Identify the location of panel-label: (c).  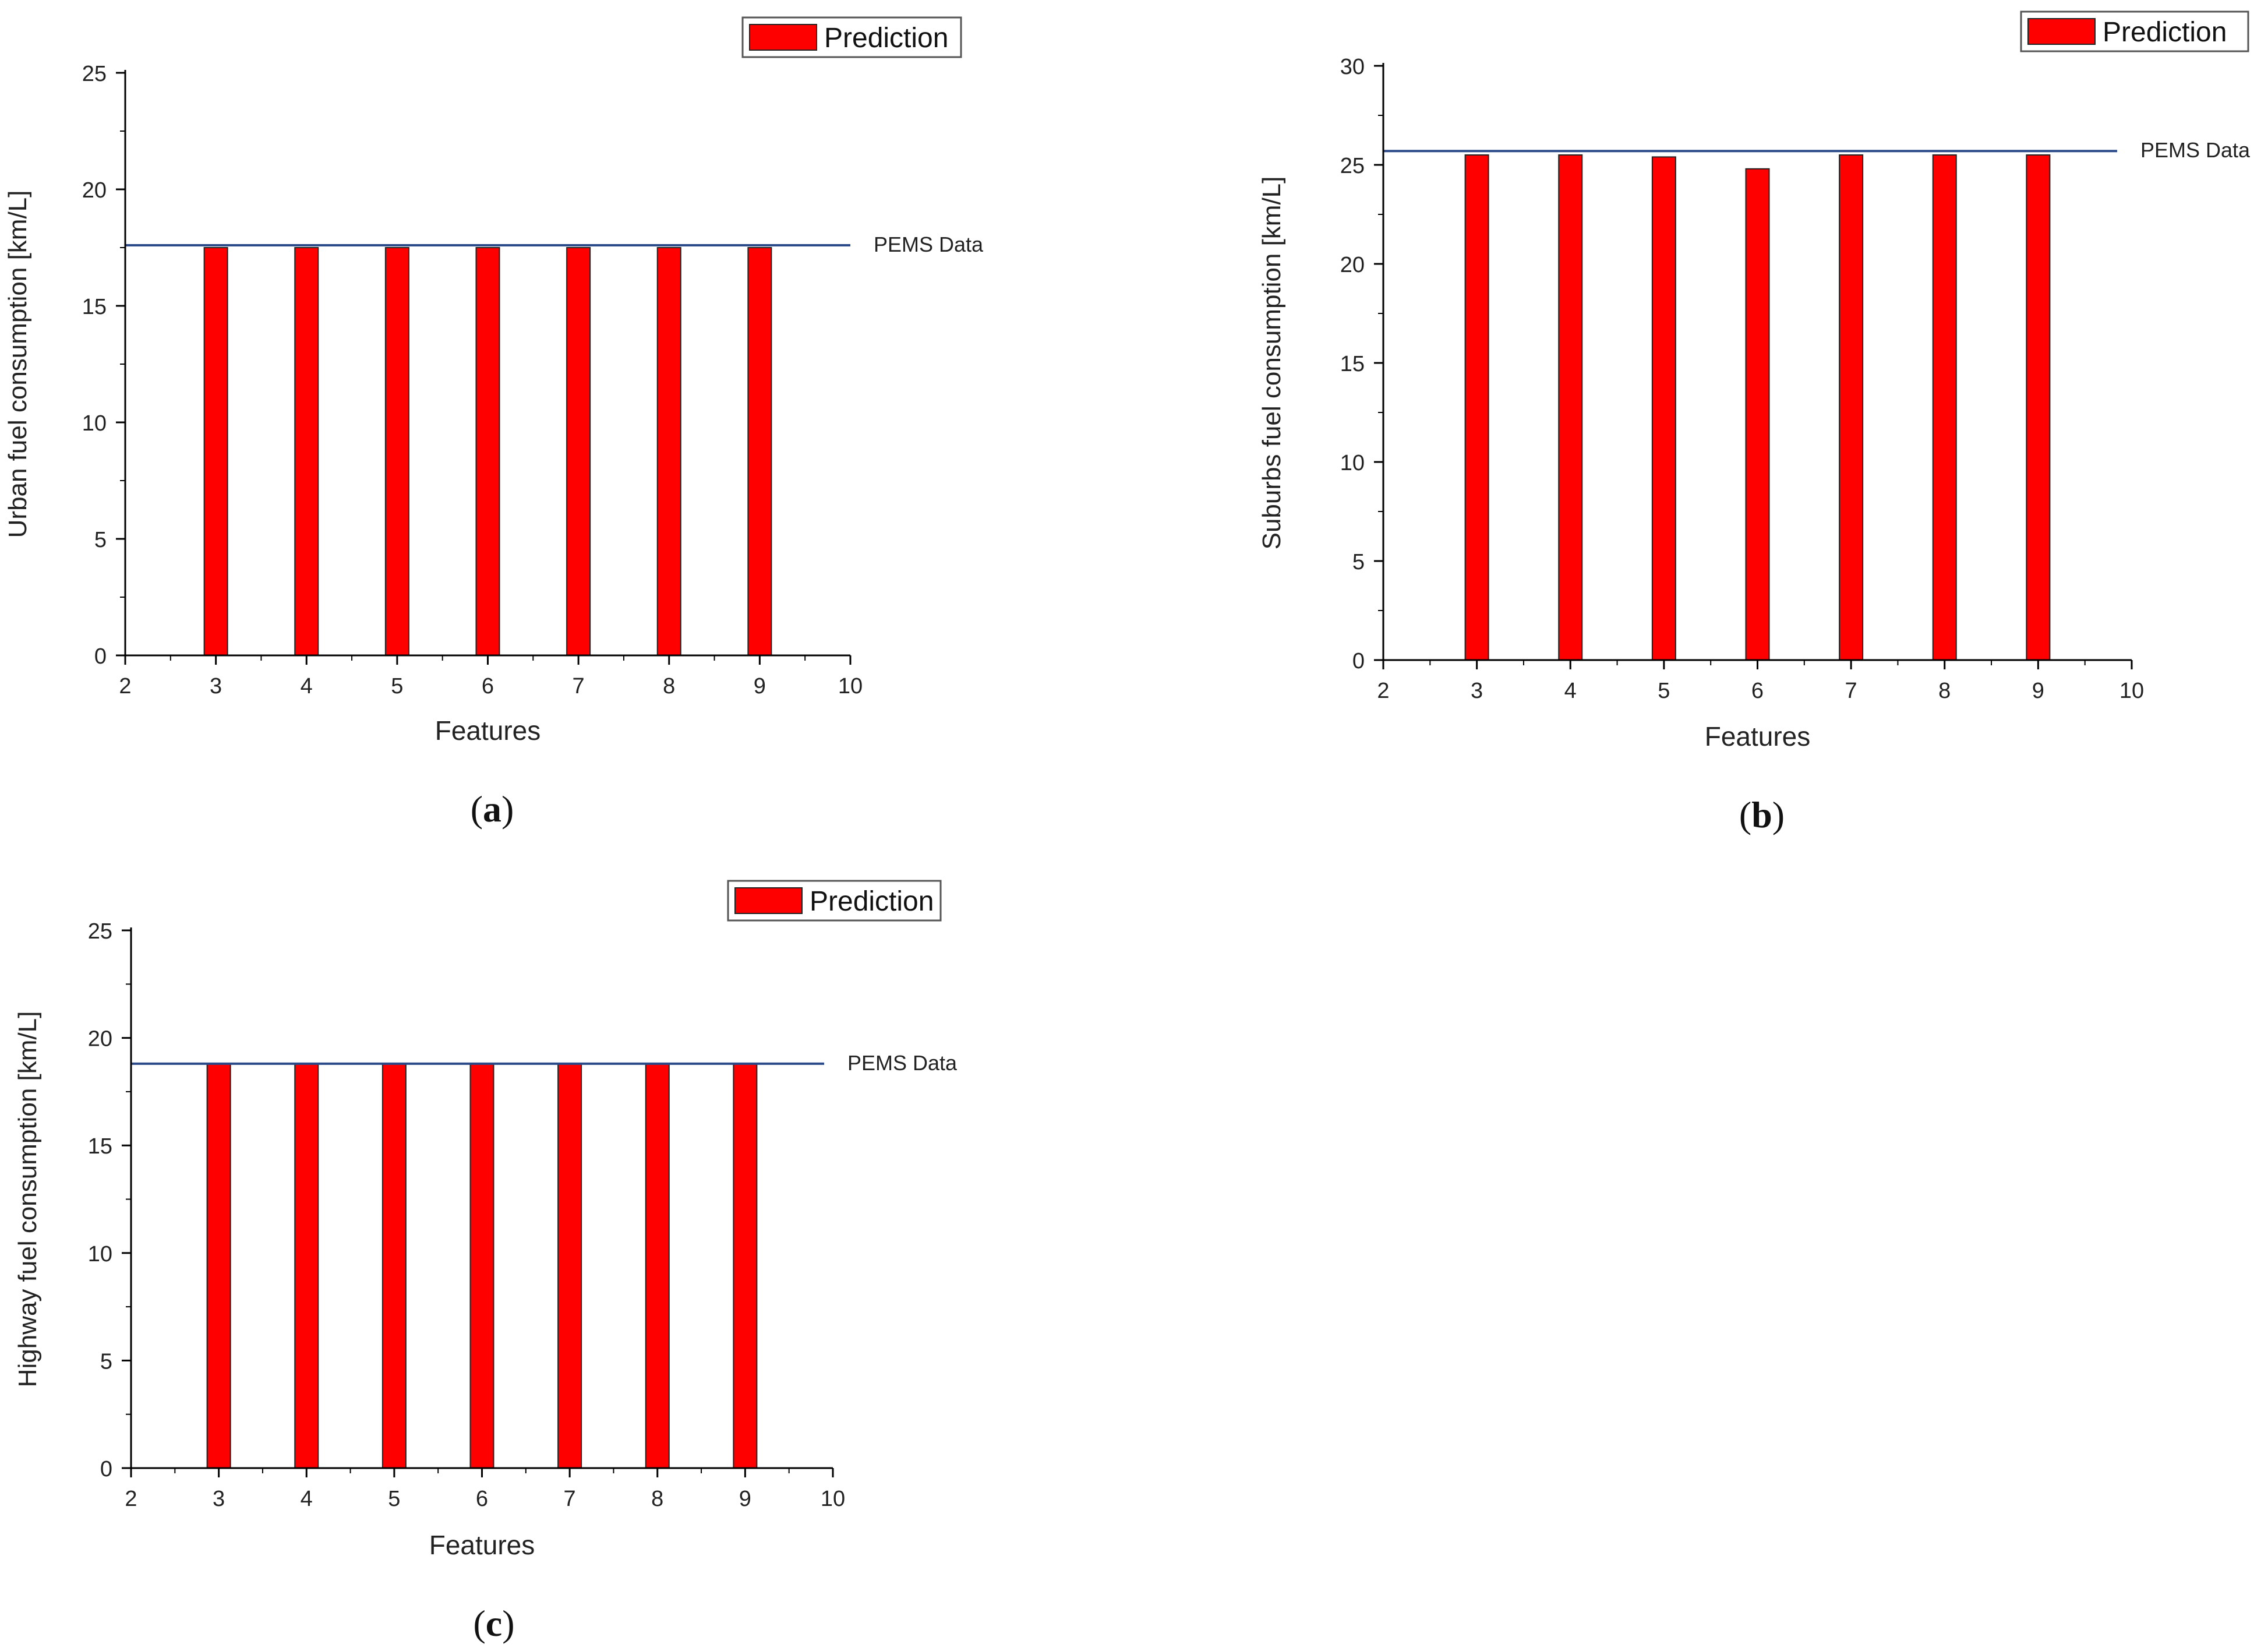
(494, 1623).